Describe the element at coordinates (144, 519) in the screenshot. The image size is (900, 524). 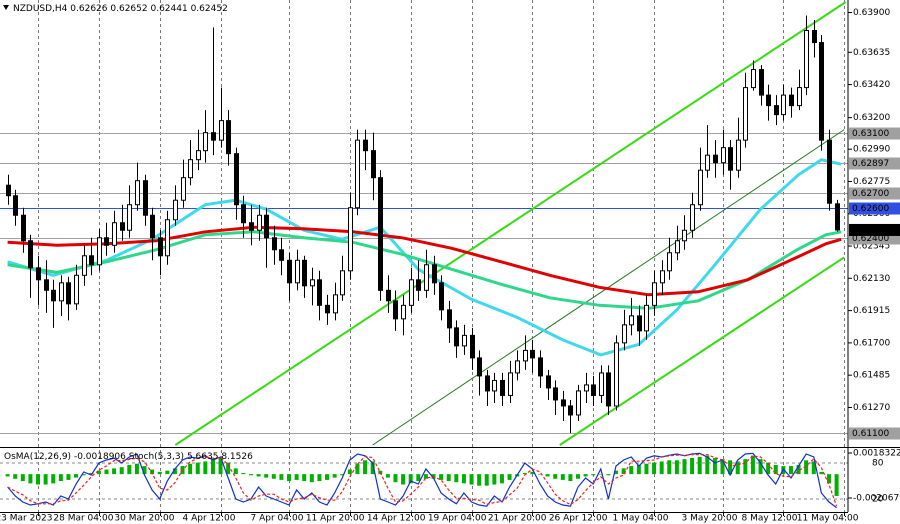
I see `x-tick-label: 30 Mar 20:00` at that location.